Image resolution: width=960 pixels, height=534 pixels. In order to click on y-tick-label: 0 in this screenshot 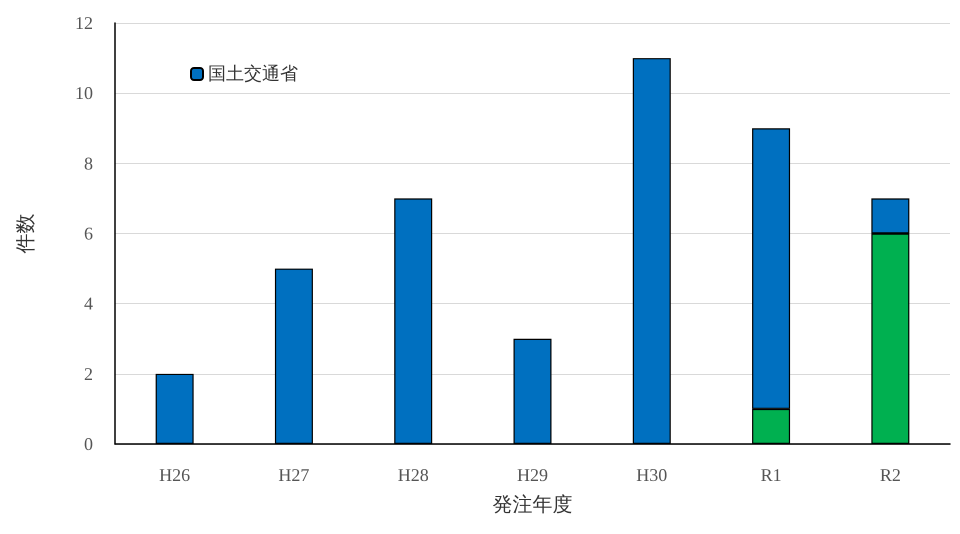, I will do `click(88, 444)`.